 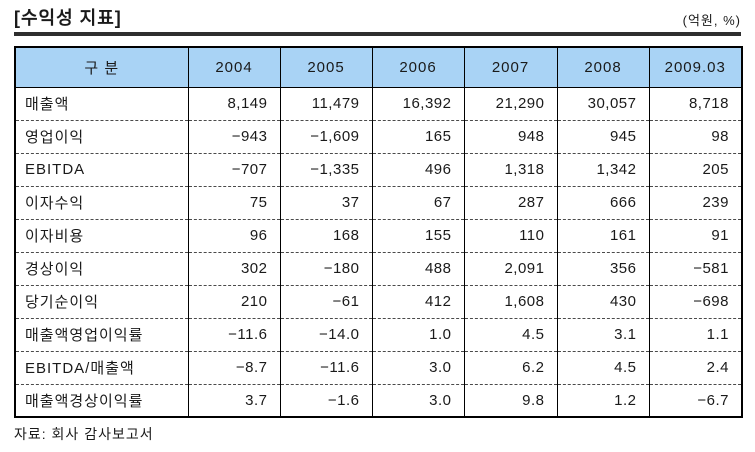 What do you see at coordinates (326, 202) in the screenshot?
I see `cell-value: 37` at bounding box center [326, 202].